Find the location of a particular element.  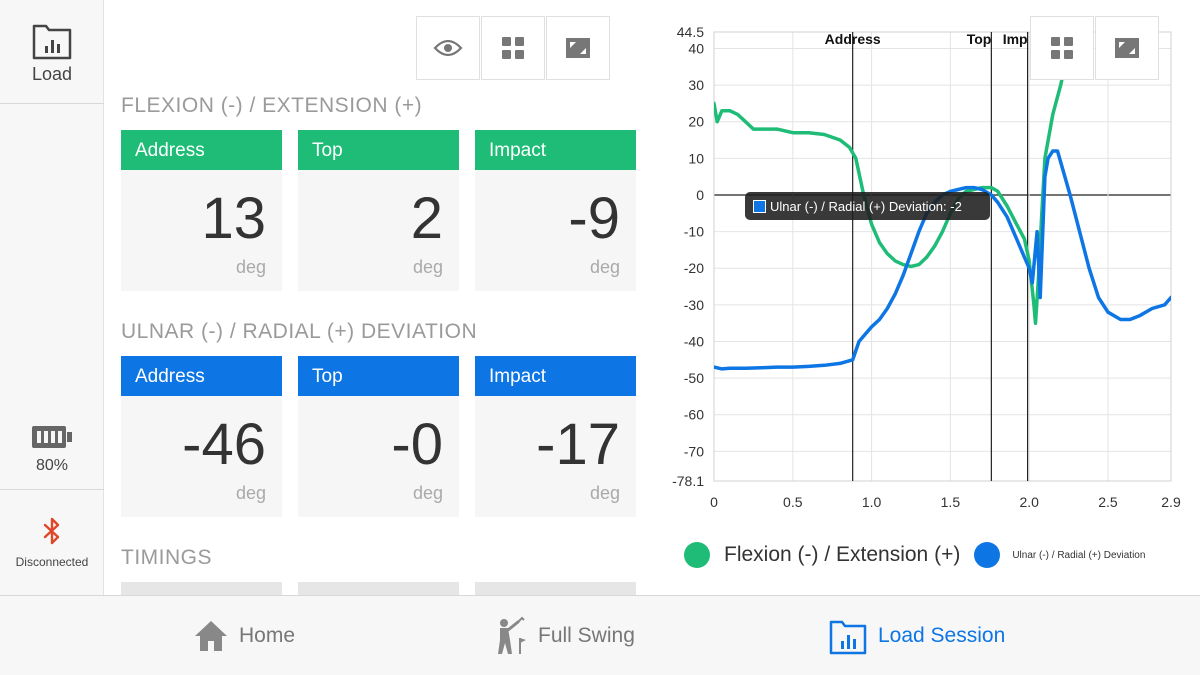

x-tick-label: 2.0 is located at coordinates (1029, 502).